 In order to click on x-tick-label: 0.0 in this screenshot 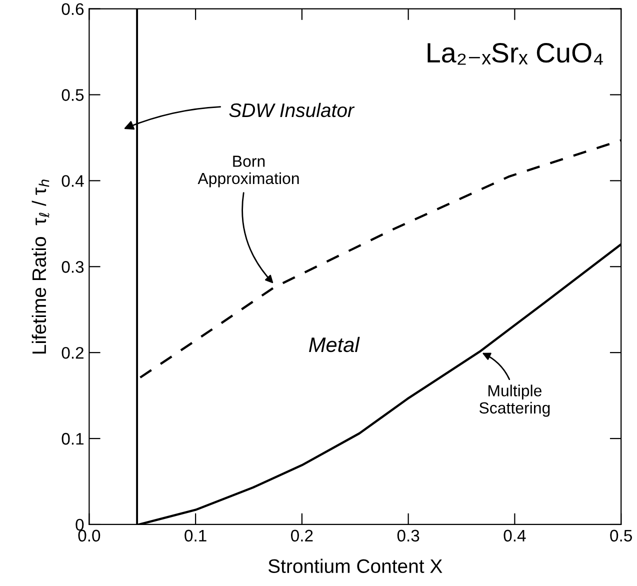, I will do `click(89, 536)`.